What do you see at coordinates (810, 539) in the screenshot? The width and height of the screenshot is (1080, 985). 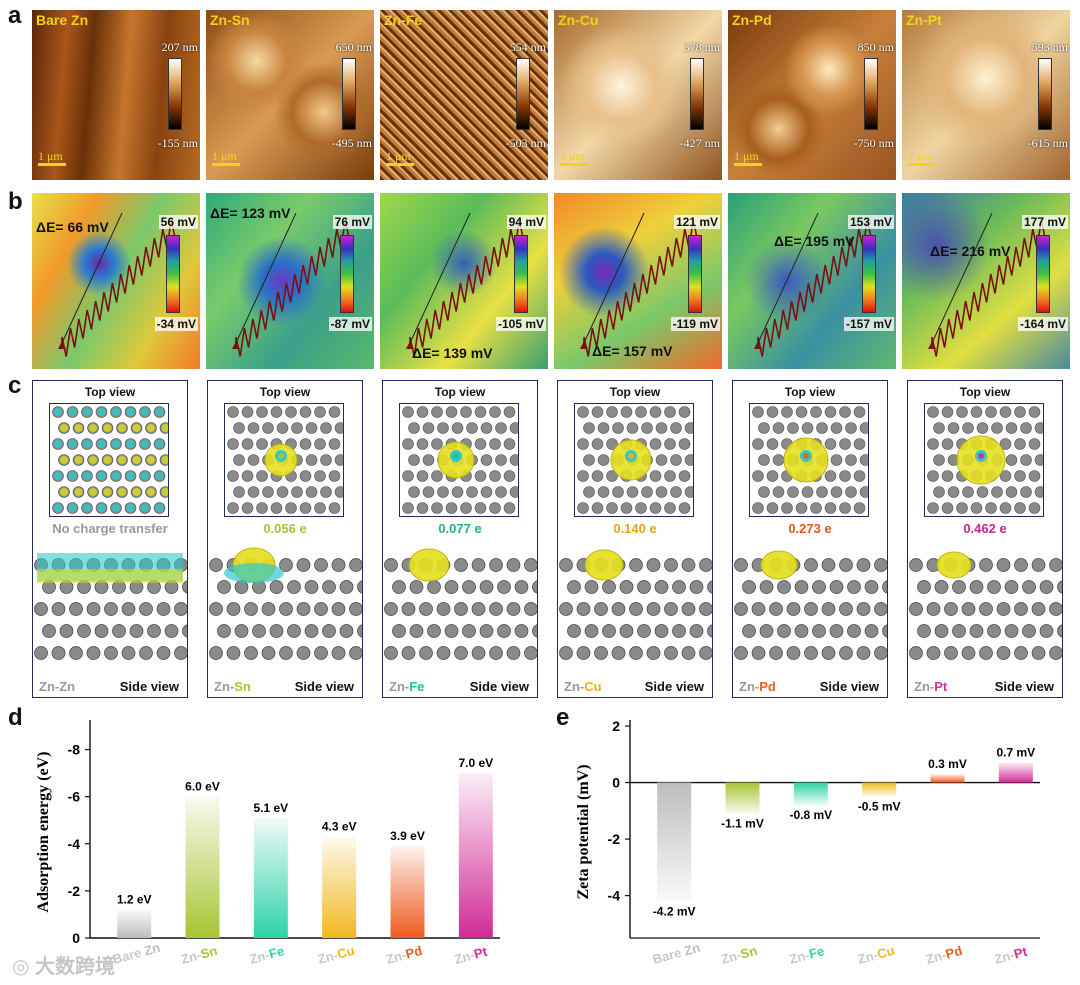 I see `dft-panel: Top view 0.273 e Zn-Pd Side view` at bounding box center [810, 539].